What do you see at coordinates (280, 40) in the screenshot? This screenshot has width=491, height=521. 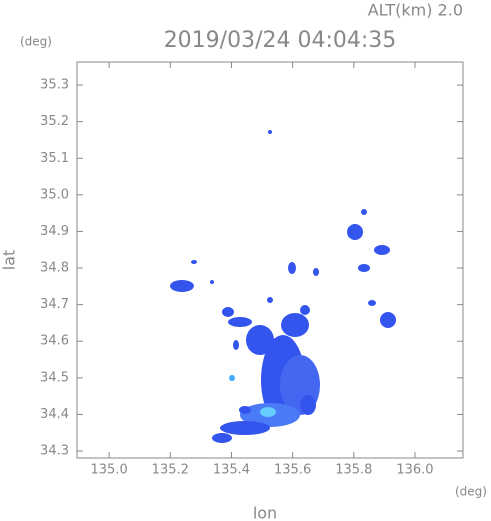 I see `chart-title: 2019/03/24 04:04:35` at bounding box center [280, 40].